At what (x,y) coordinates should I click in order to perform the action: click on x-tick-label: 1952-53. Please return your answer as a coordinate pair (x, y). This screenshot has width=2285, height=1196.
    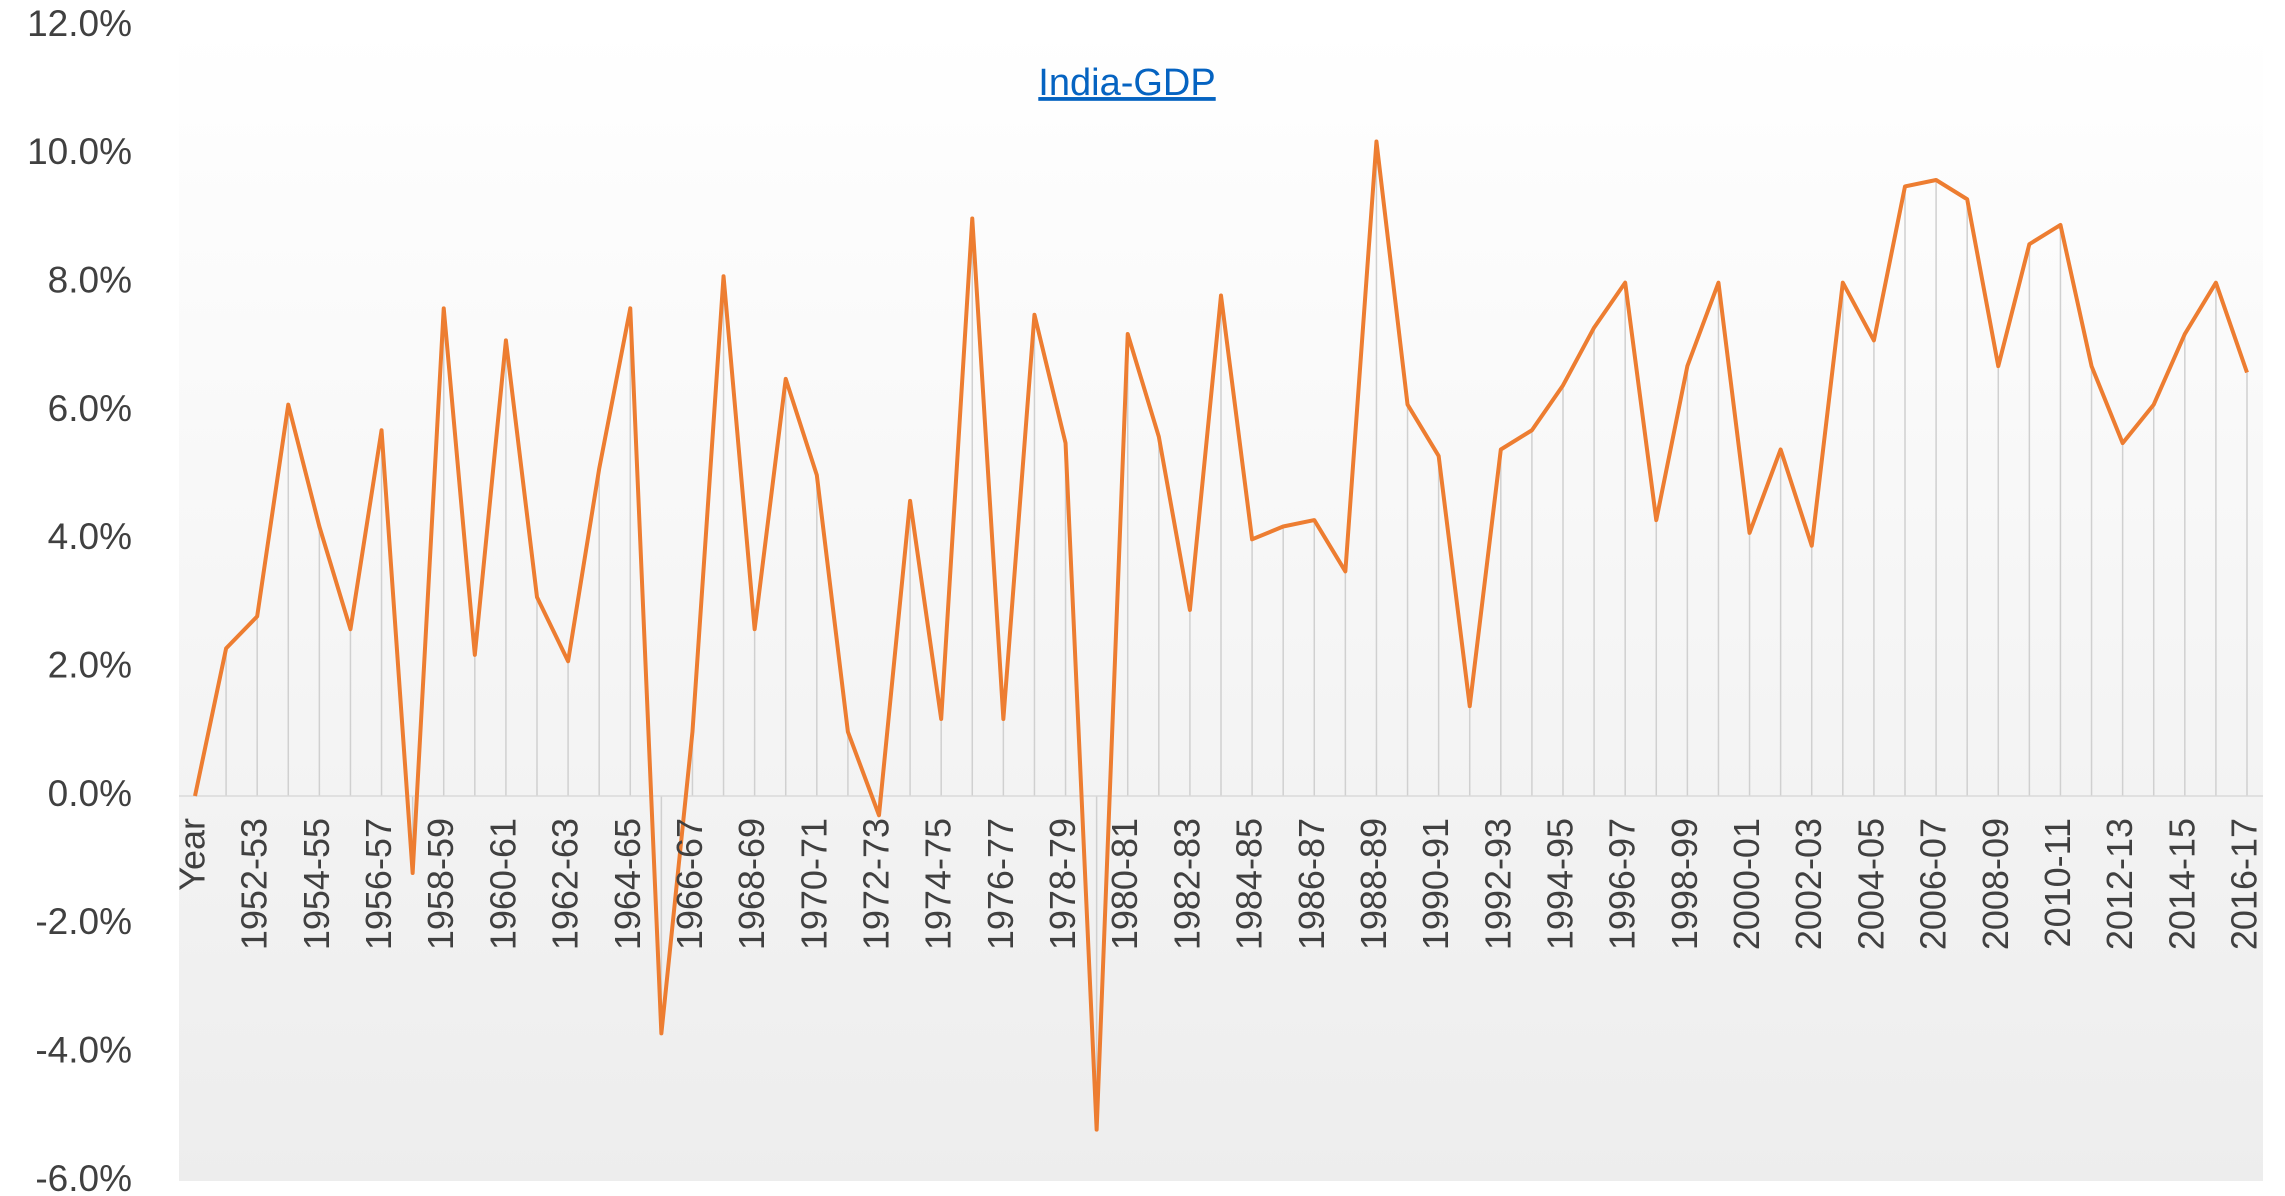
    Looking at the image, I should click on (254, 884).